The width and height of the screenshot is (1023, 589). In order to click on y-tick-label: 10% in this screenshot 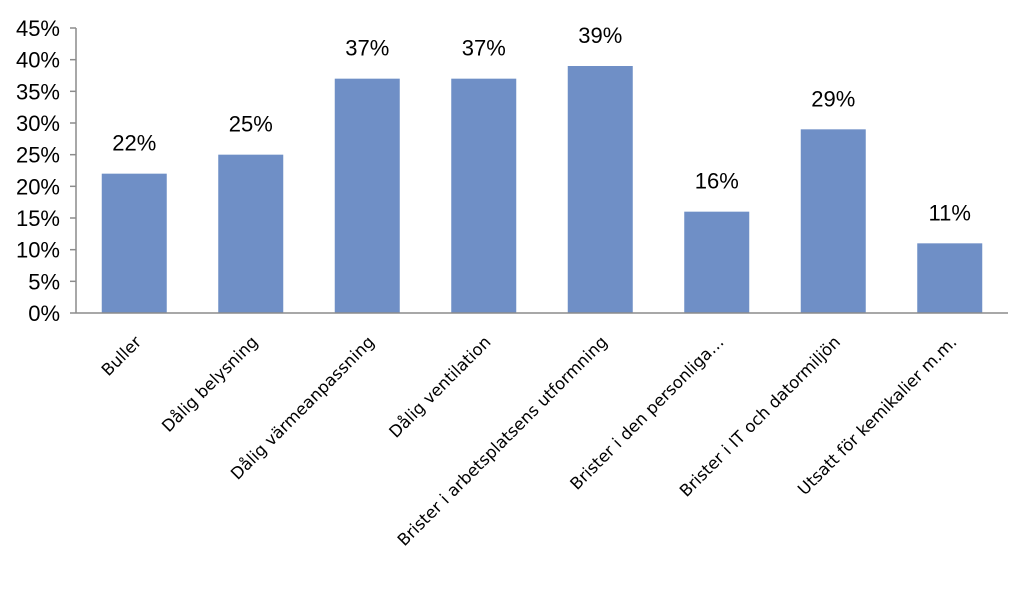, I will do `click(38, 250)`.